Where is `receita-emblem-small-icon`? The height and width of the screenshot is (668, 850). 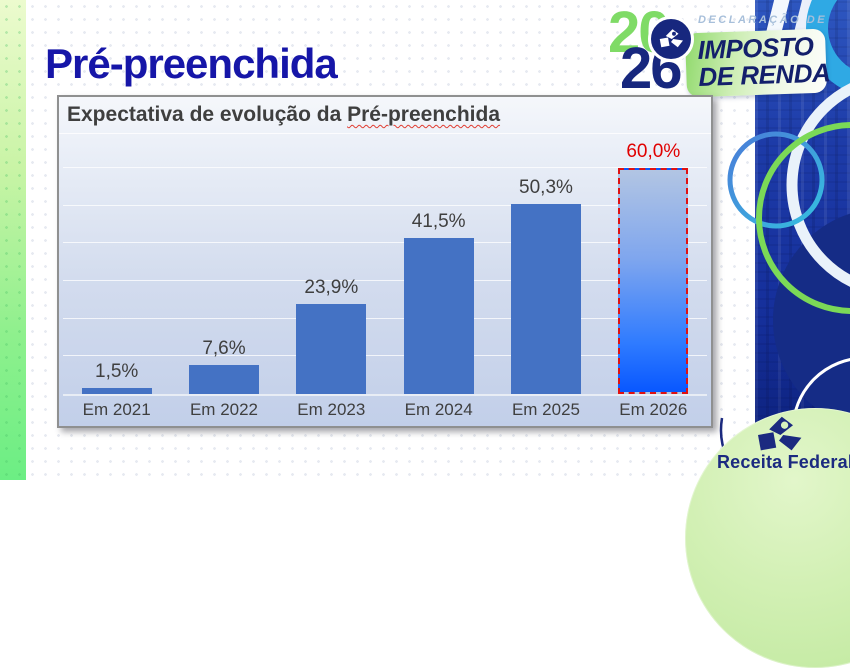 receita-emblem-small-icon is located at coordinates (671, 38).